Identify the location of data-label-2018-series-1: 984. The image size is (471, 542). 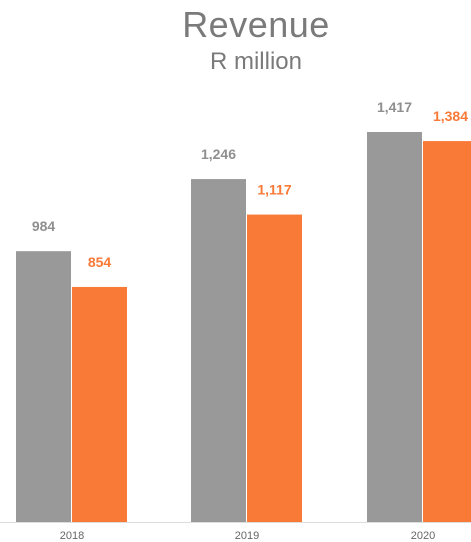
(44, 226).